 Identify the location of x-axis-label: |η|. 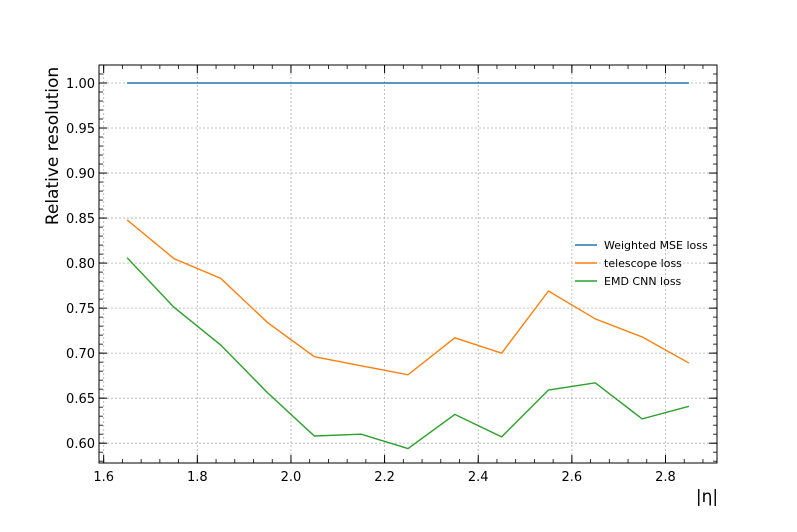
(707, 497).